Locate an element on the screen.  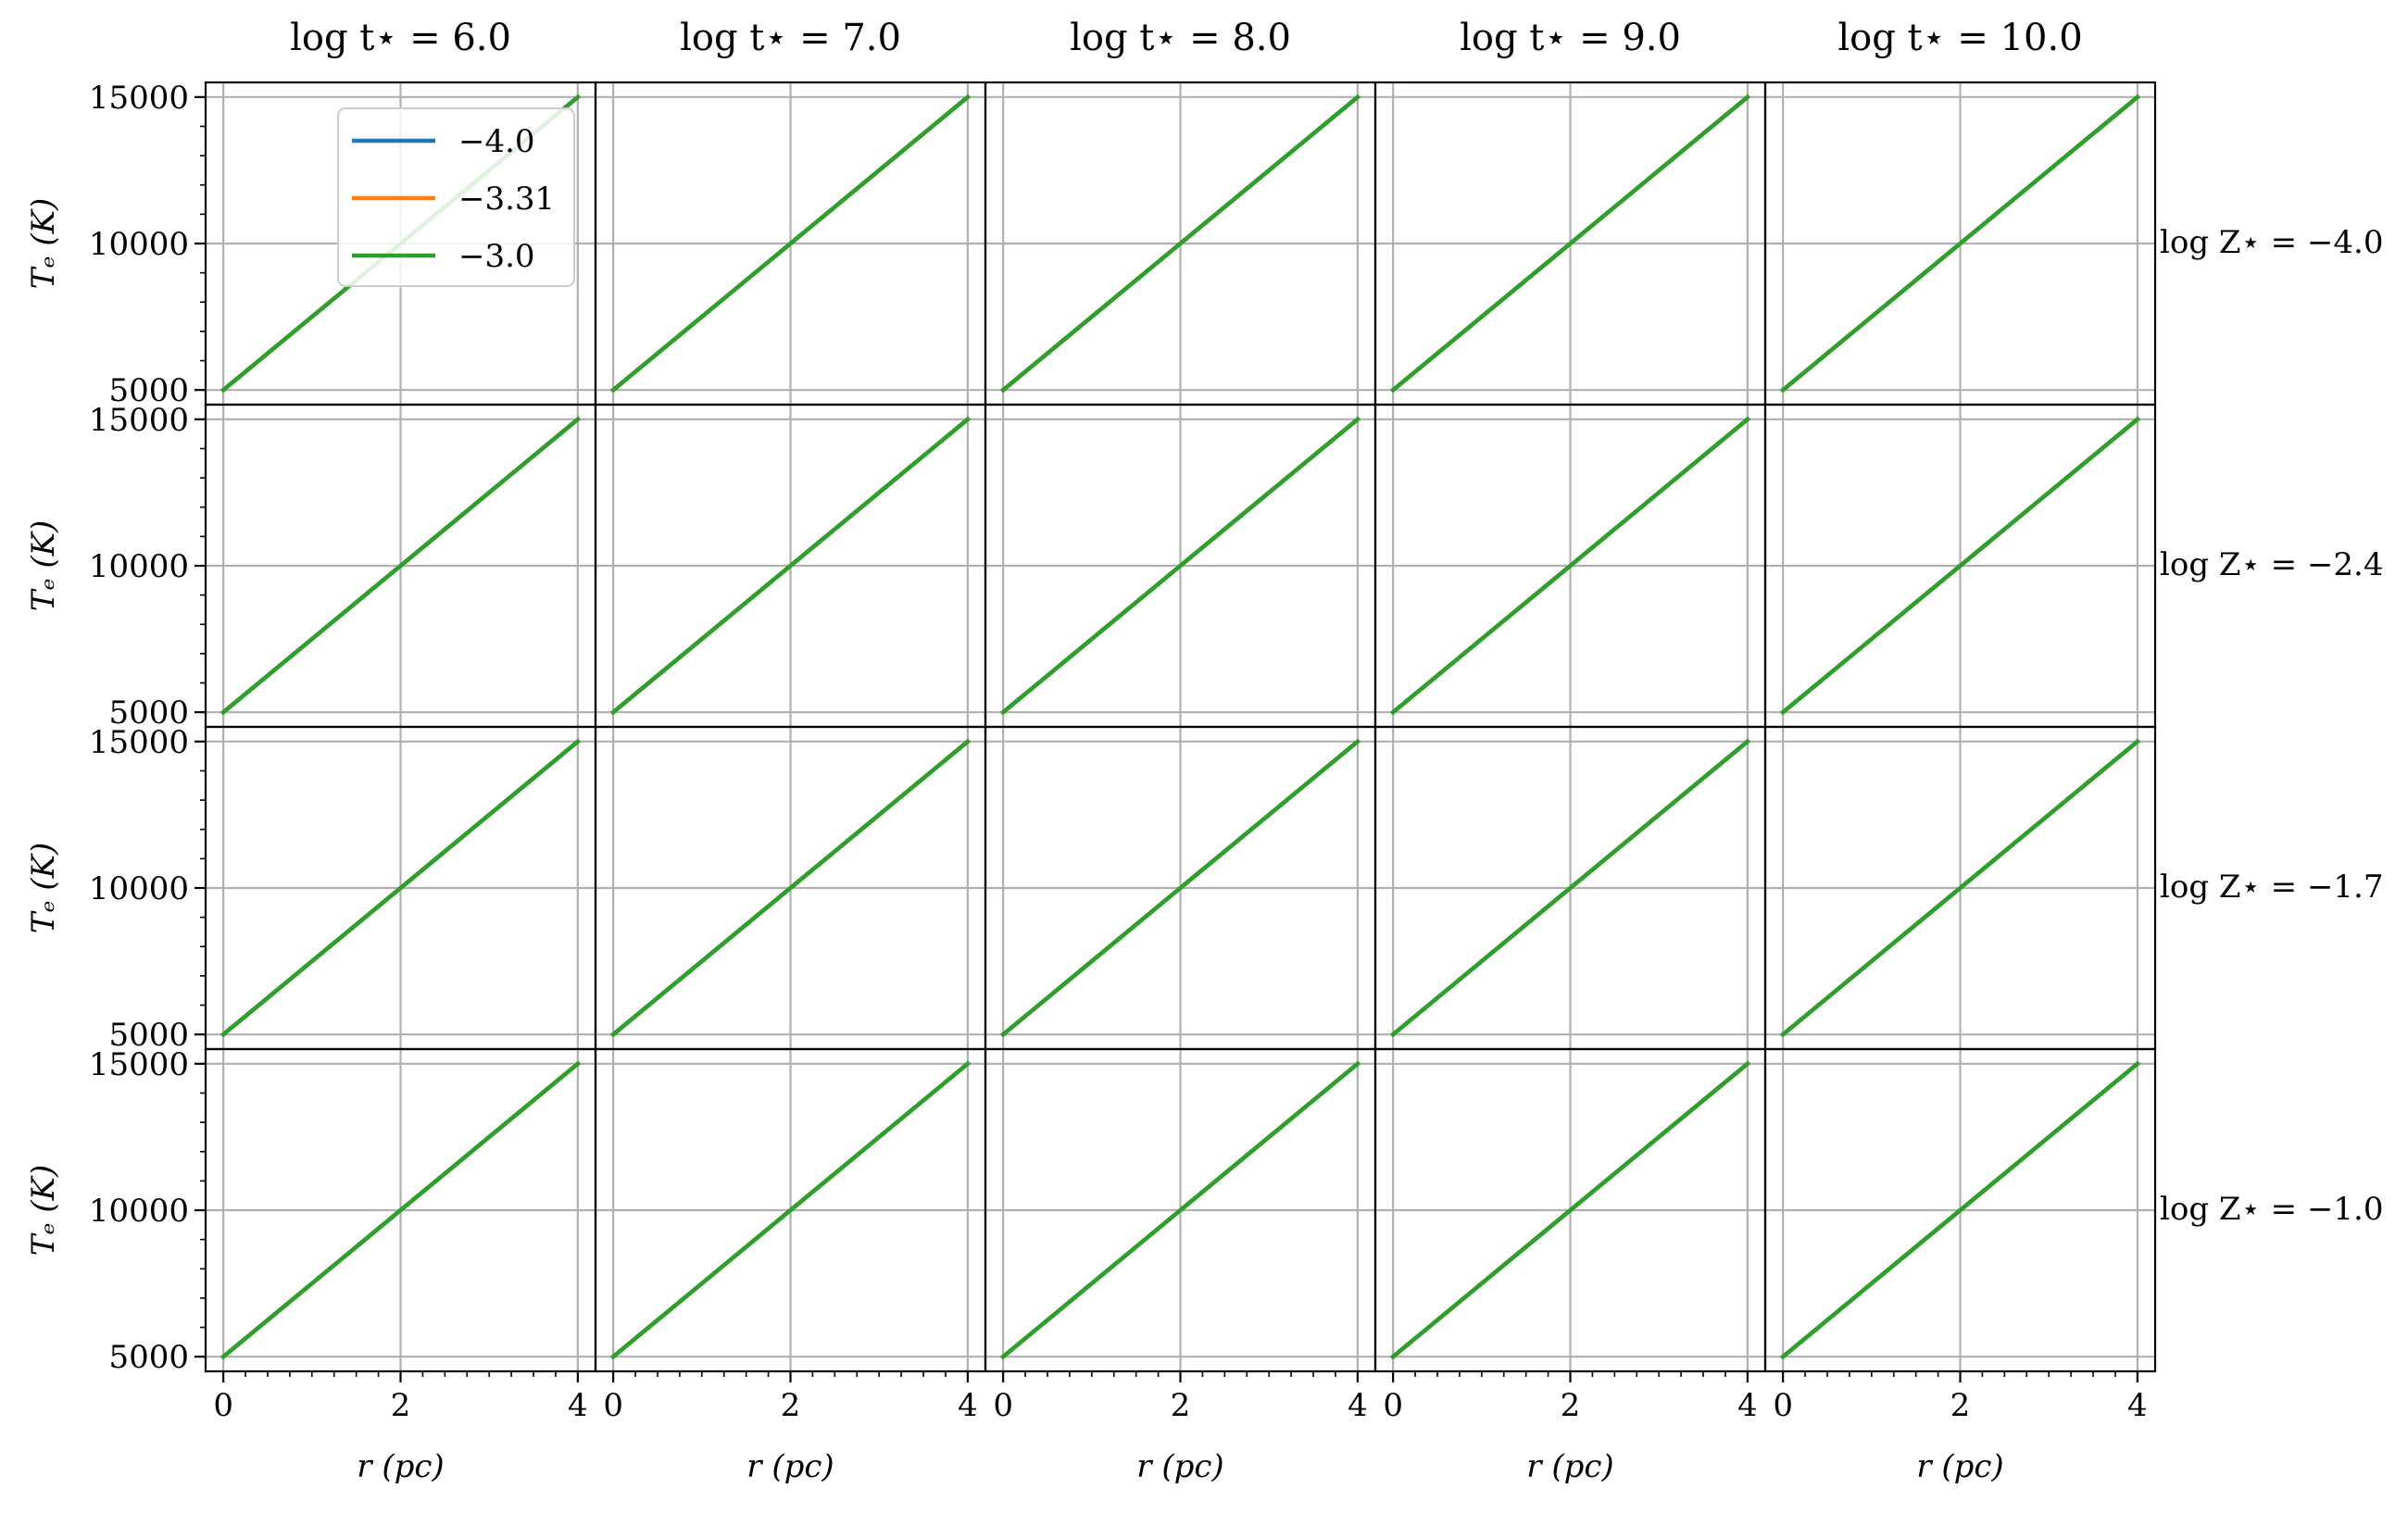
panel-r0-c3: log t⋆ = 9.0 is located at coordinates (1570, 211).